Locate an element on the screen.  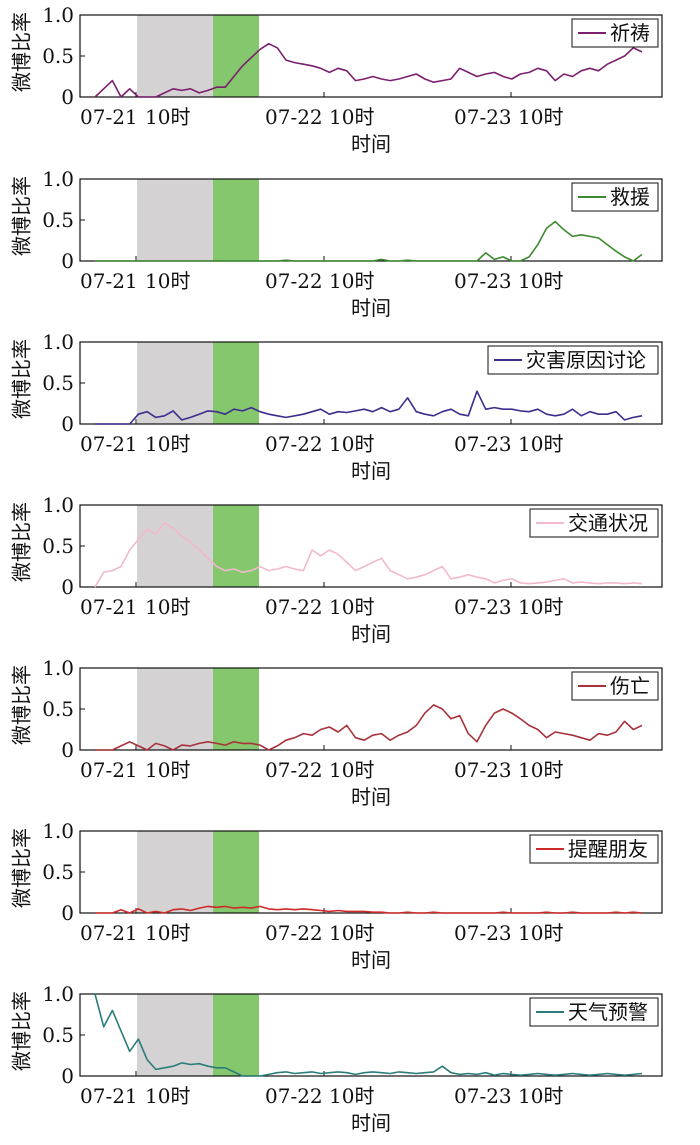
legend-label: 灾害原因讨论 is located at coordinates (586, 360).